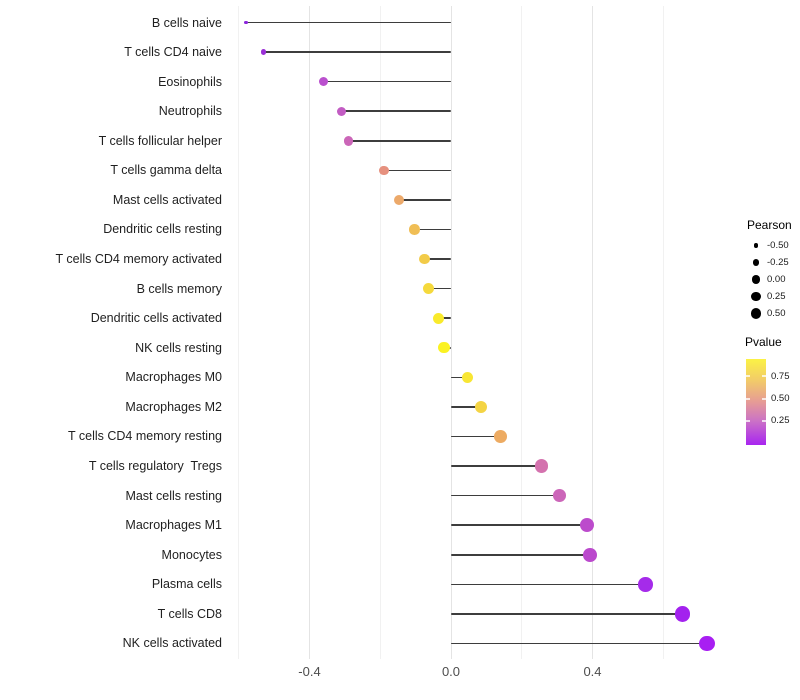 Image resolution: width=800 pixels, height=700 pixels. I want to click on y-axis-label: NK cells activated, so click(172, 643).